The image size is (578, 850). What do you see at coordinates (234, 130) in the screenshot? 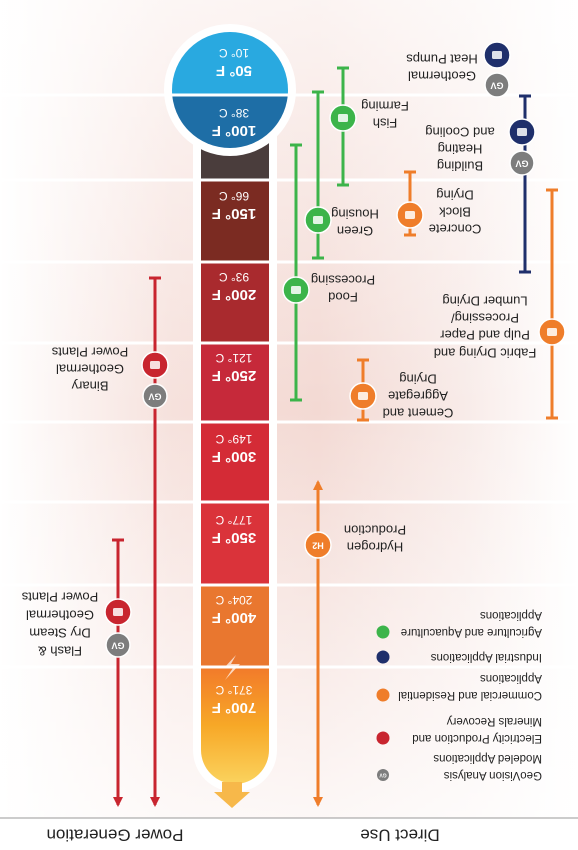
I see `fahrenheit-label: 100° F` at bounding box center [234, 130].